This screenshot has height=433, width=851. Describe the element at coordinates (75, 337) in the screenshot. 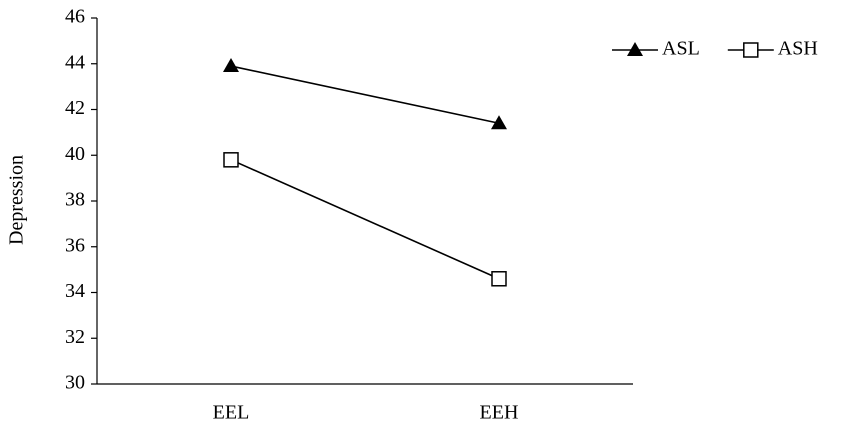

I see `y-tick-label: 32` at that location.